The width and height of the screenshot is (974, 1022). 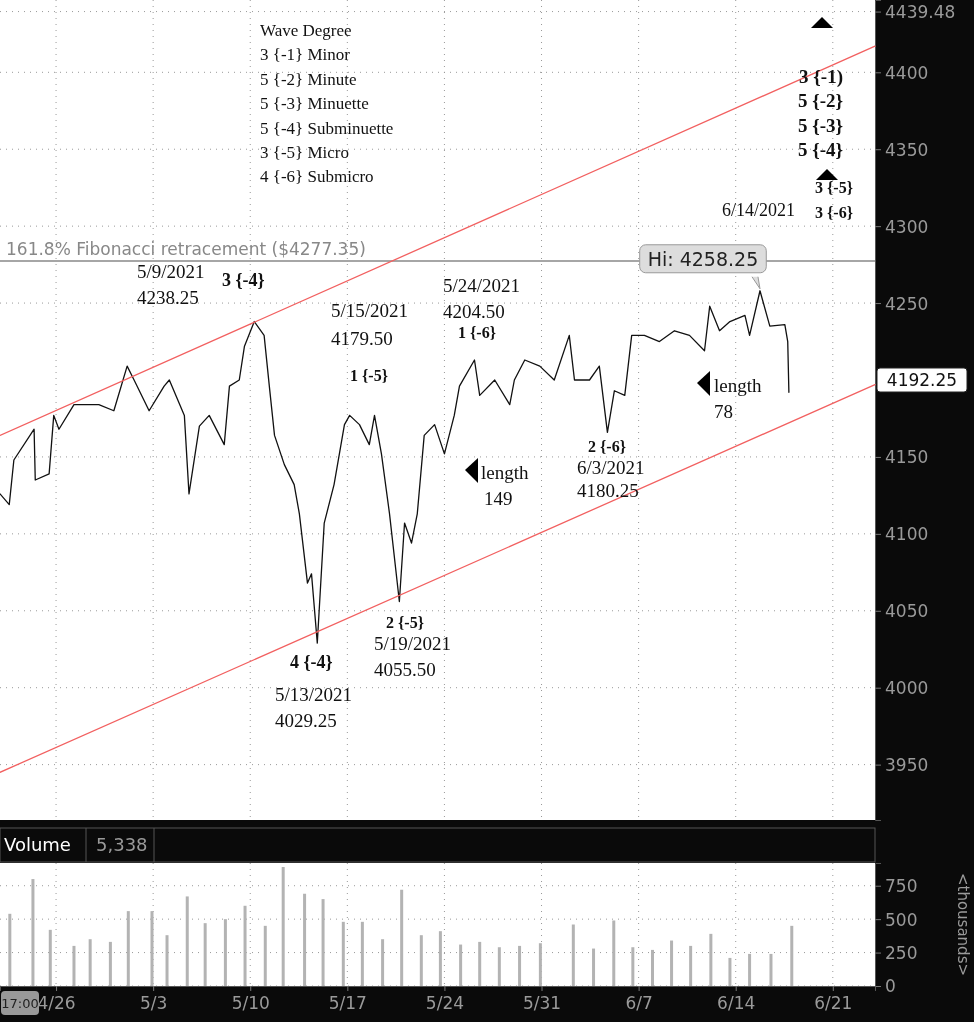 I want to click on x-tick-label: 5/3, so click(x=153, y=1003).